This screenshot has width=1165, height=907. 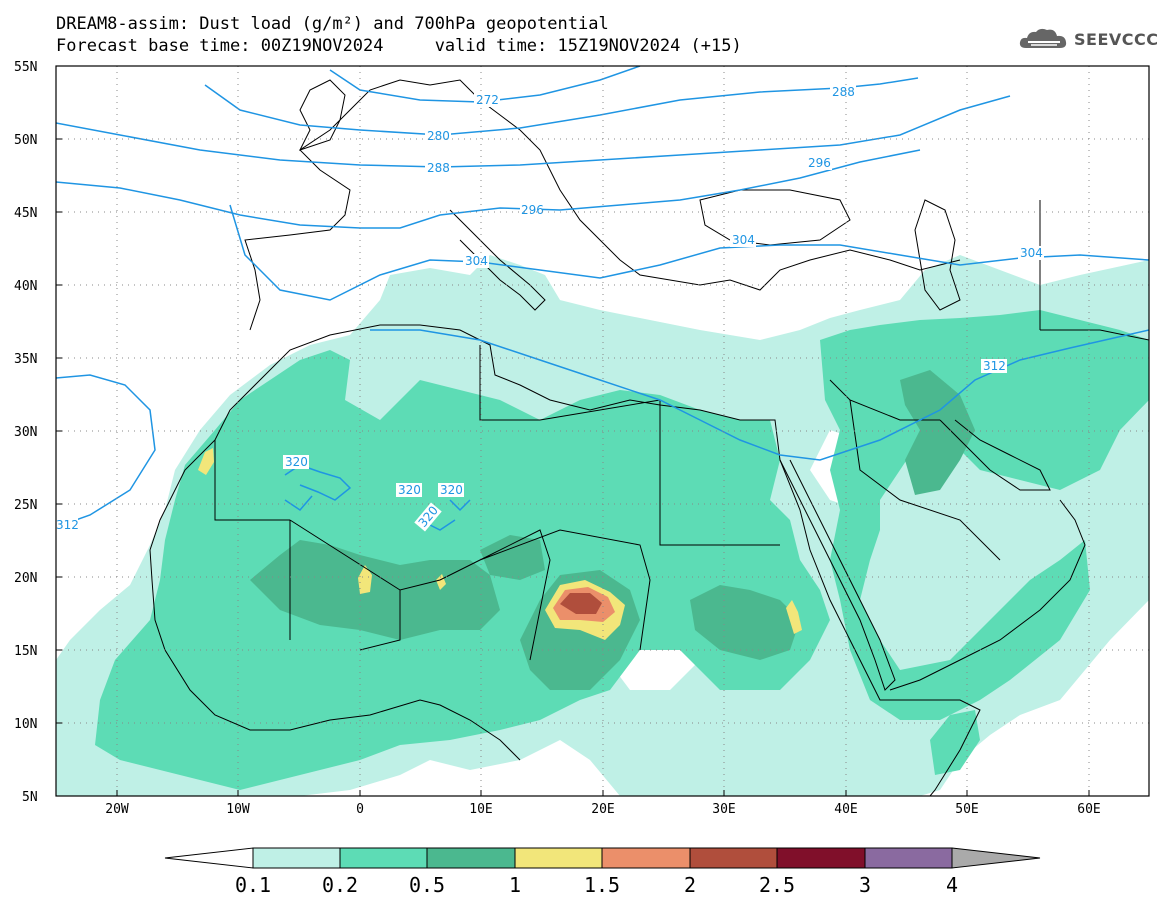 What do you see at coordinates (25, 286) in the screenshot?
I see `lat-label: 40N` at bounding box center [25, 286].